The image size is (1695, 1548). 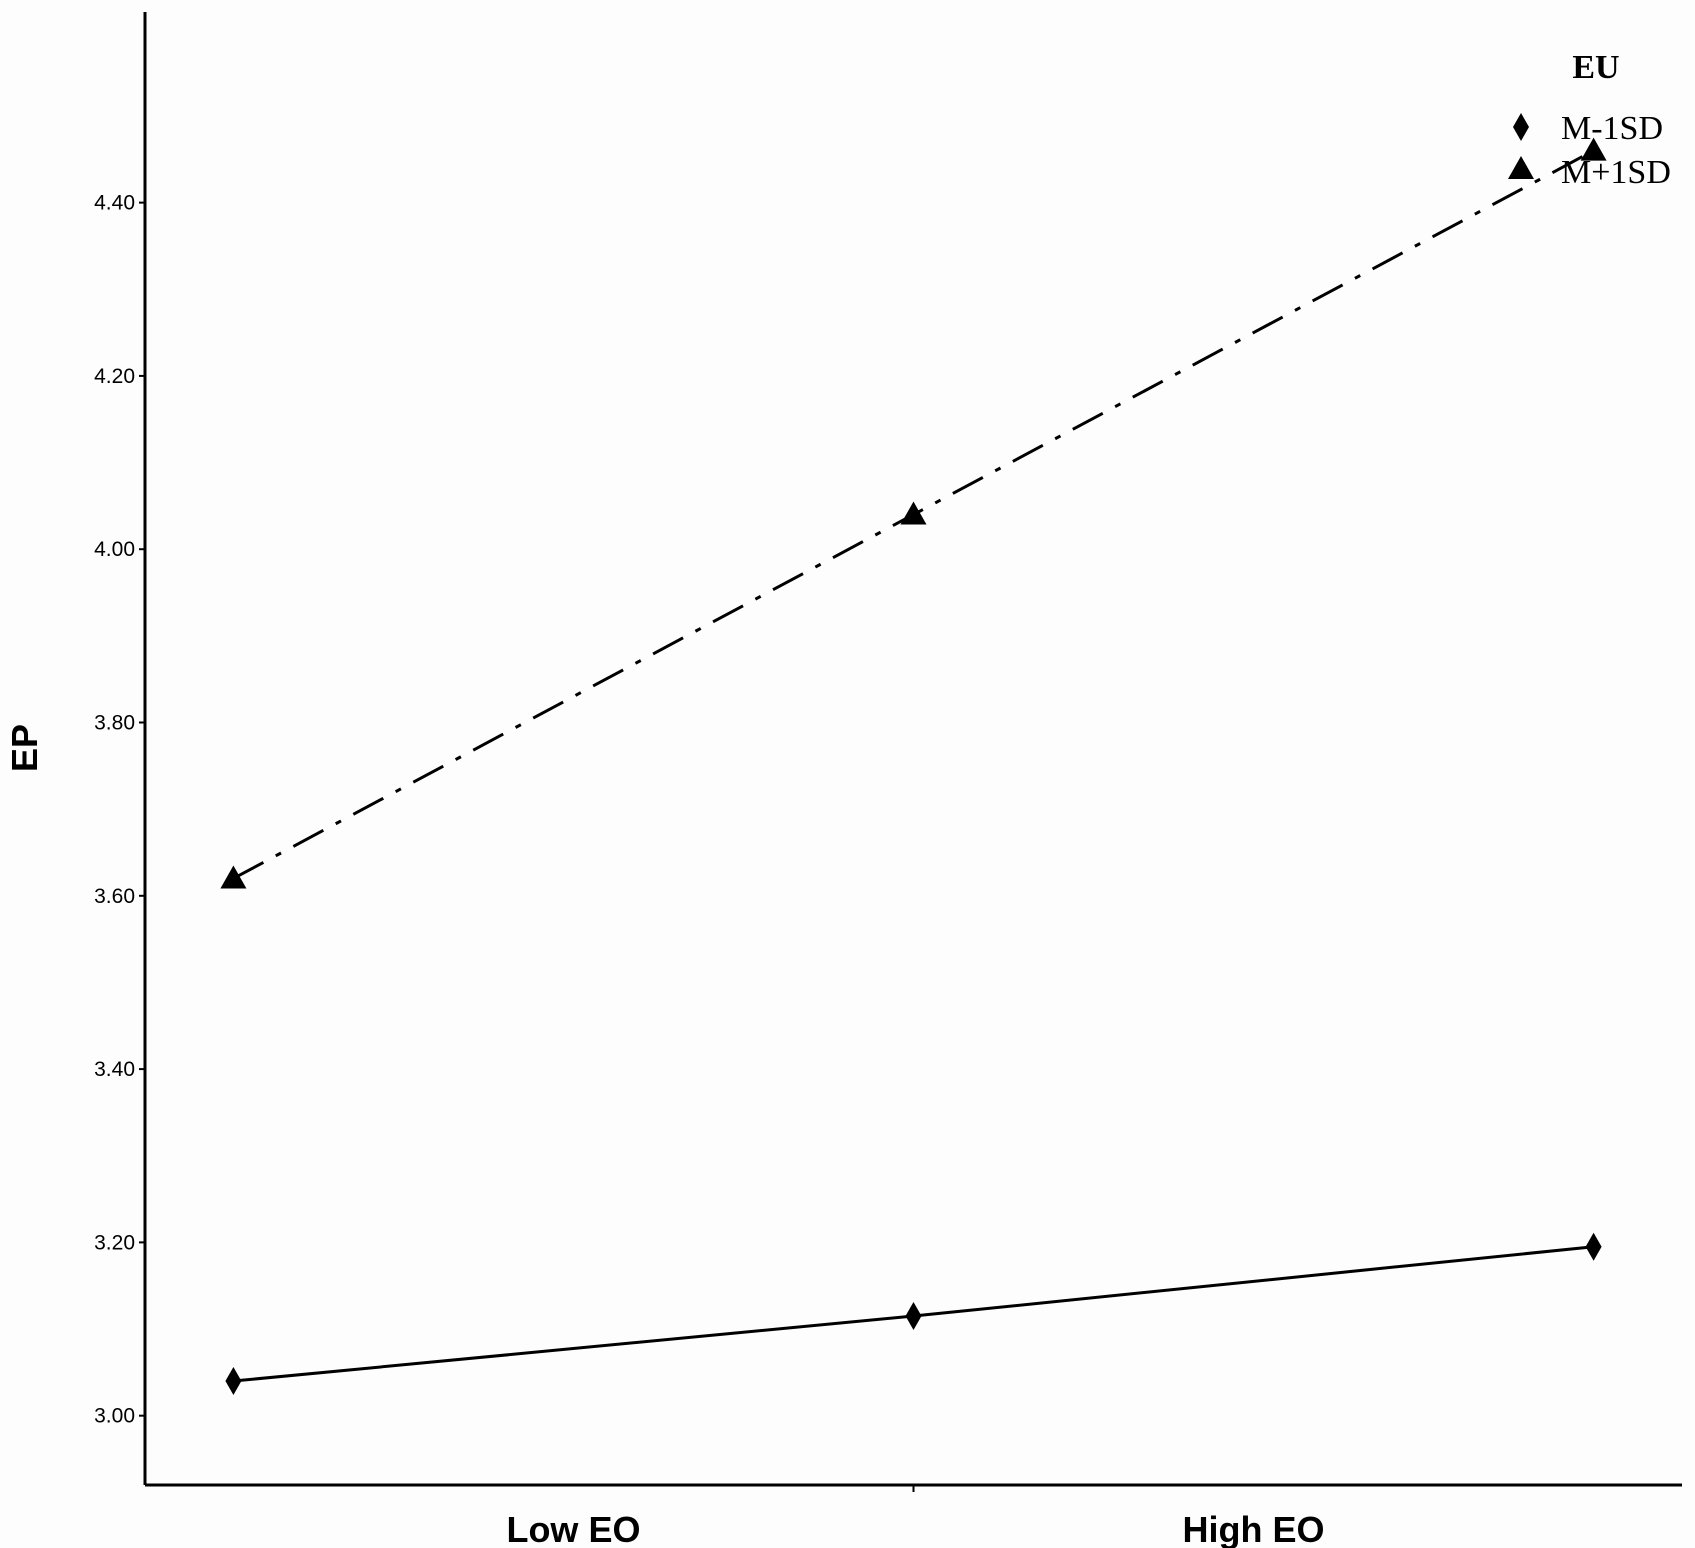 What do you see at coordinates (114, 896) in the screenshot?
I see `y-tick-label: 3.60` at bounding box center [114, 896].